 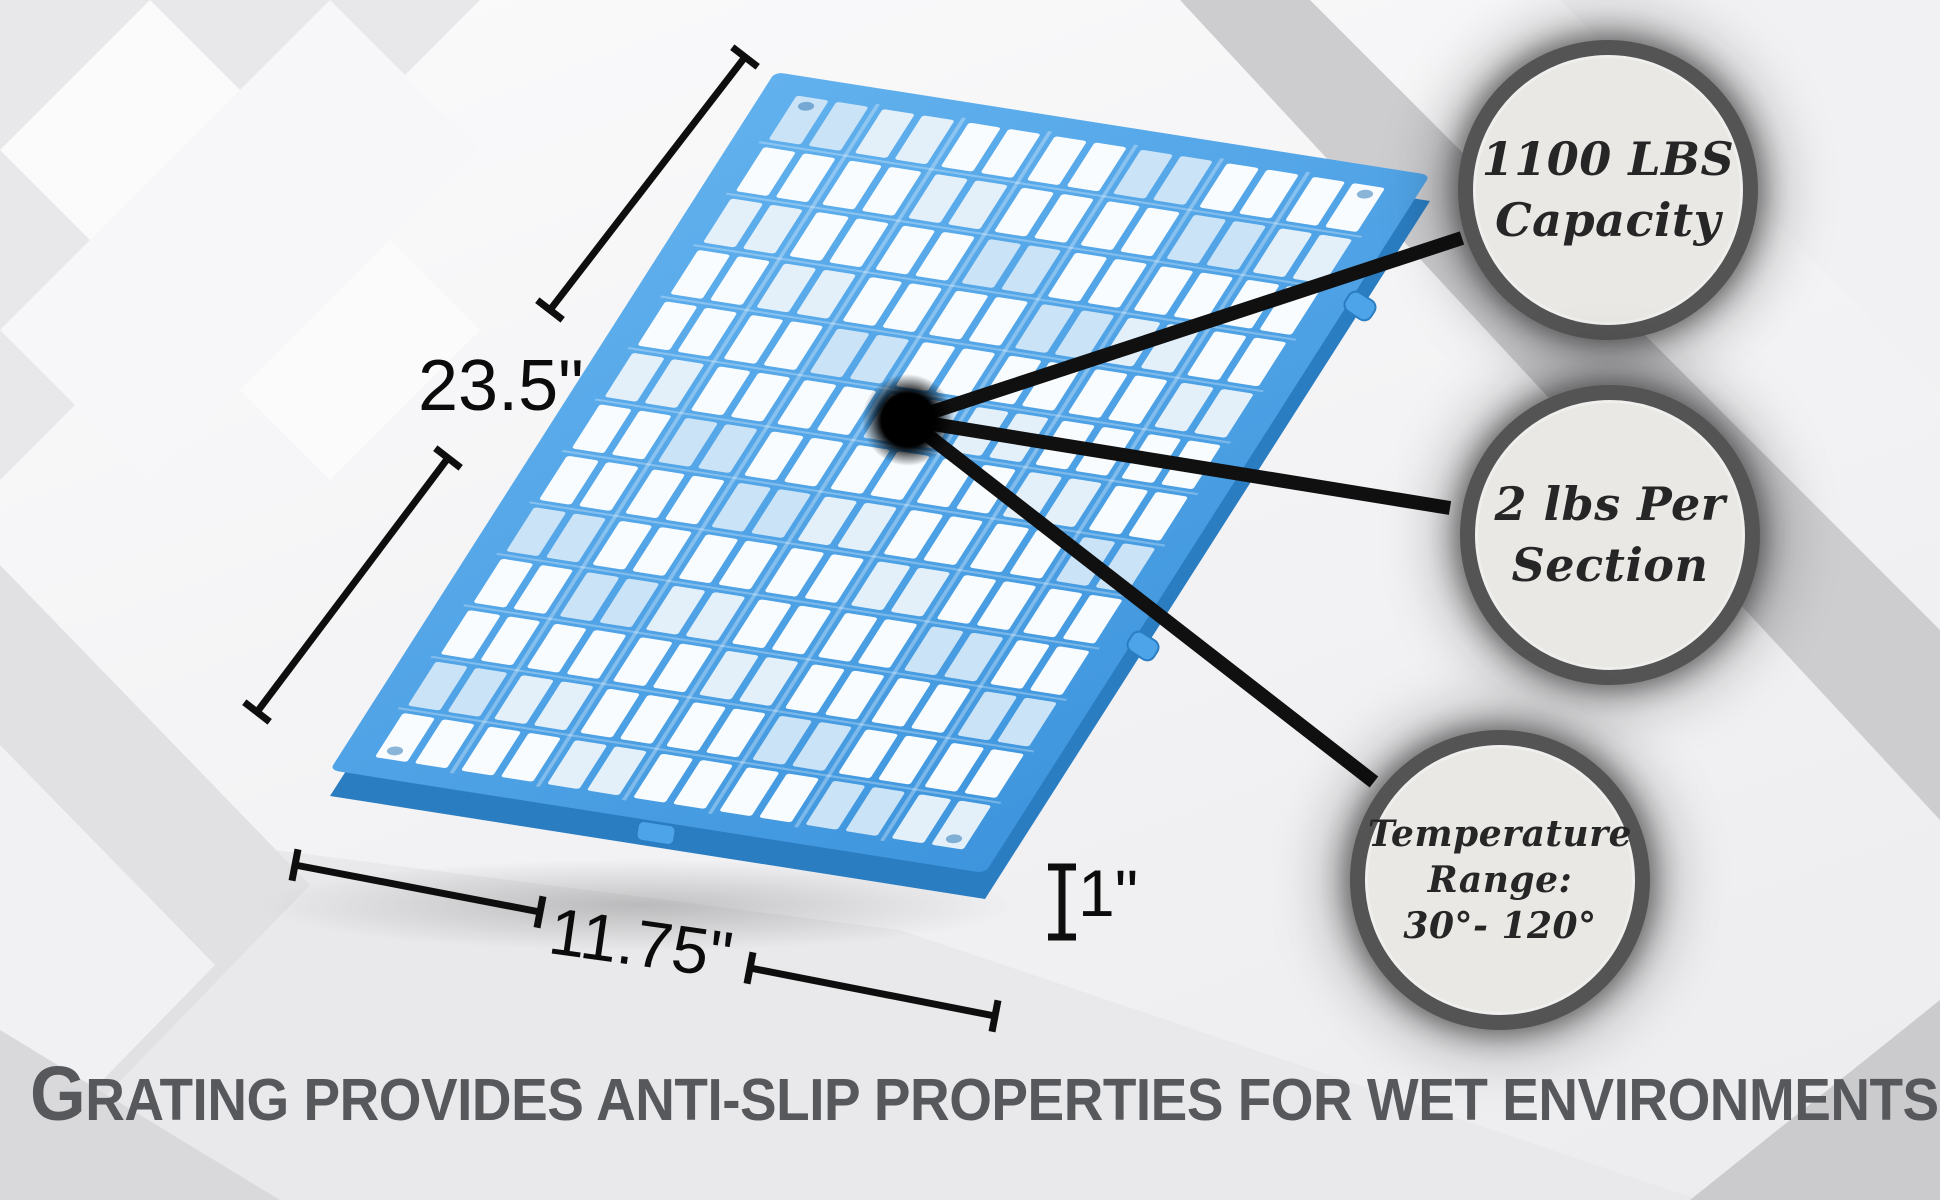 What do you see at coordinates (1141, 601) in the screenshot?
I see `connector-temp` at bounding box center [1141, 601].